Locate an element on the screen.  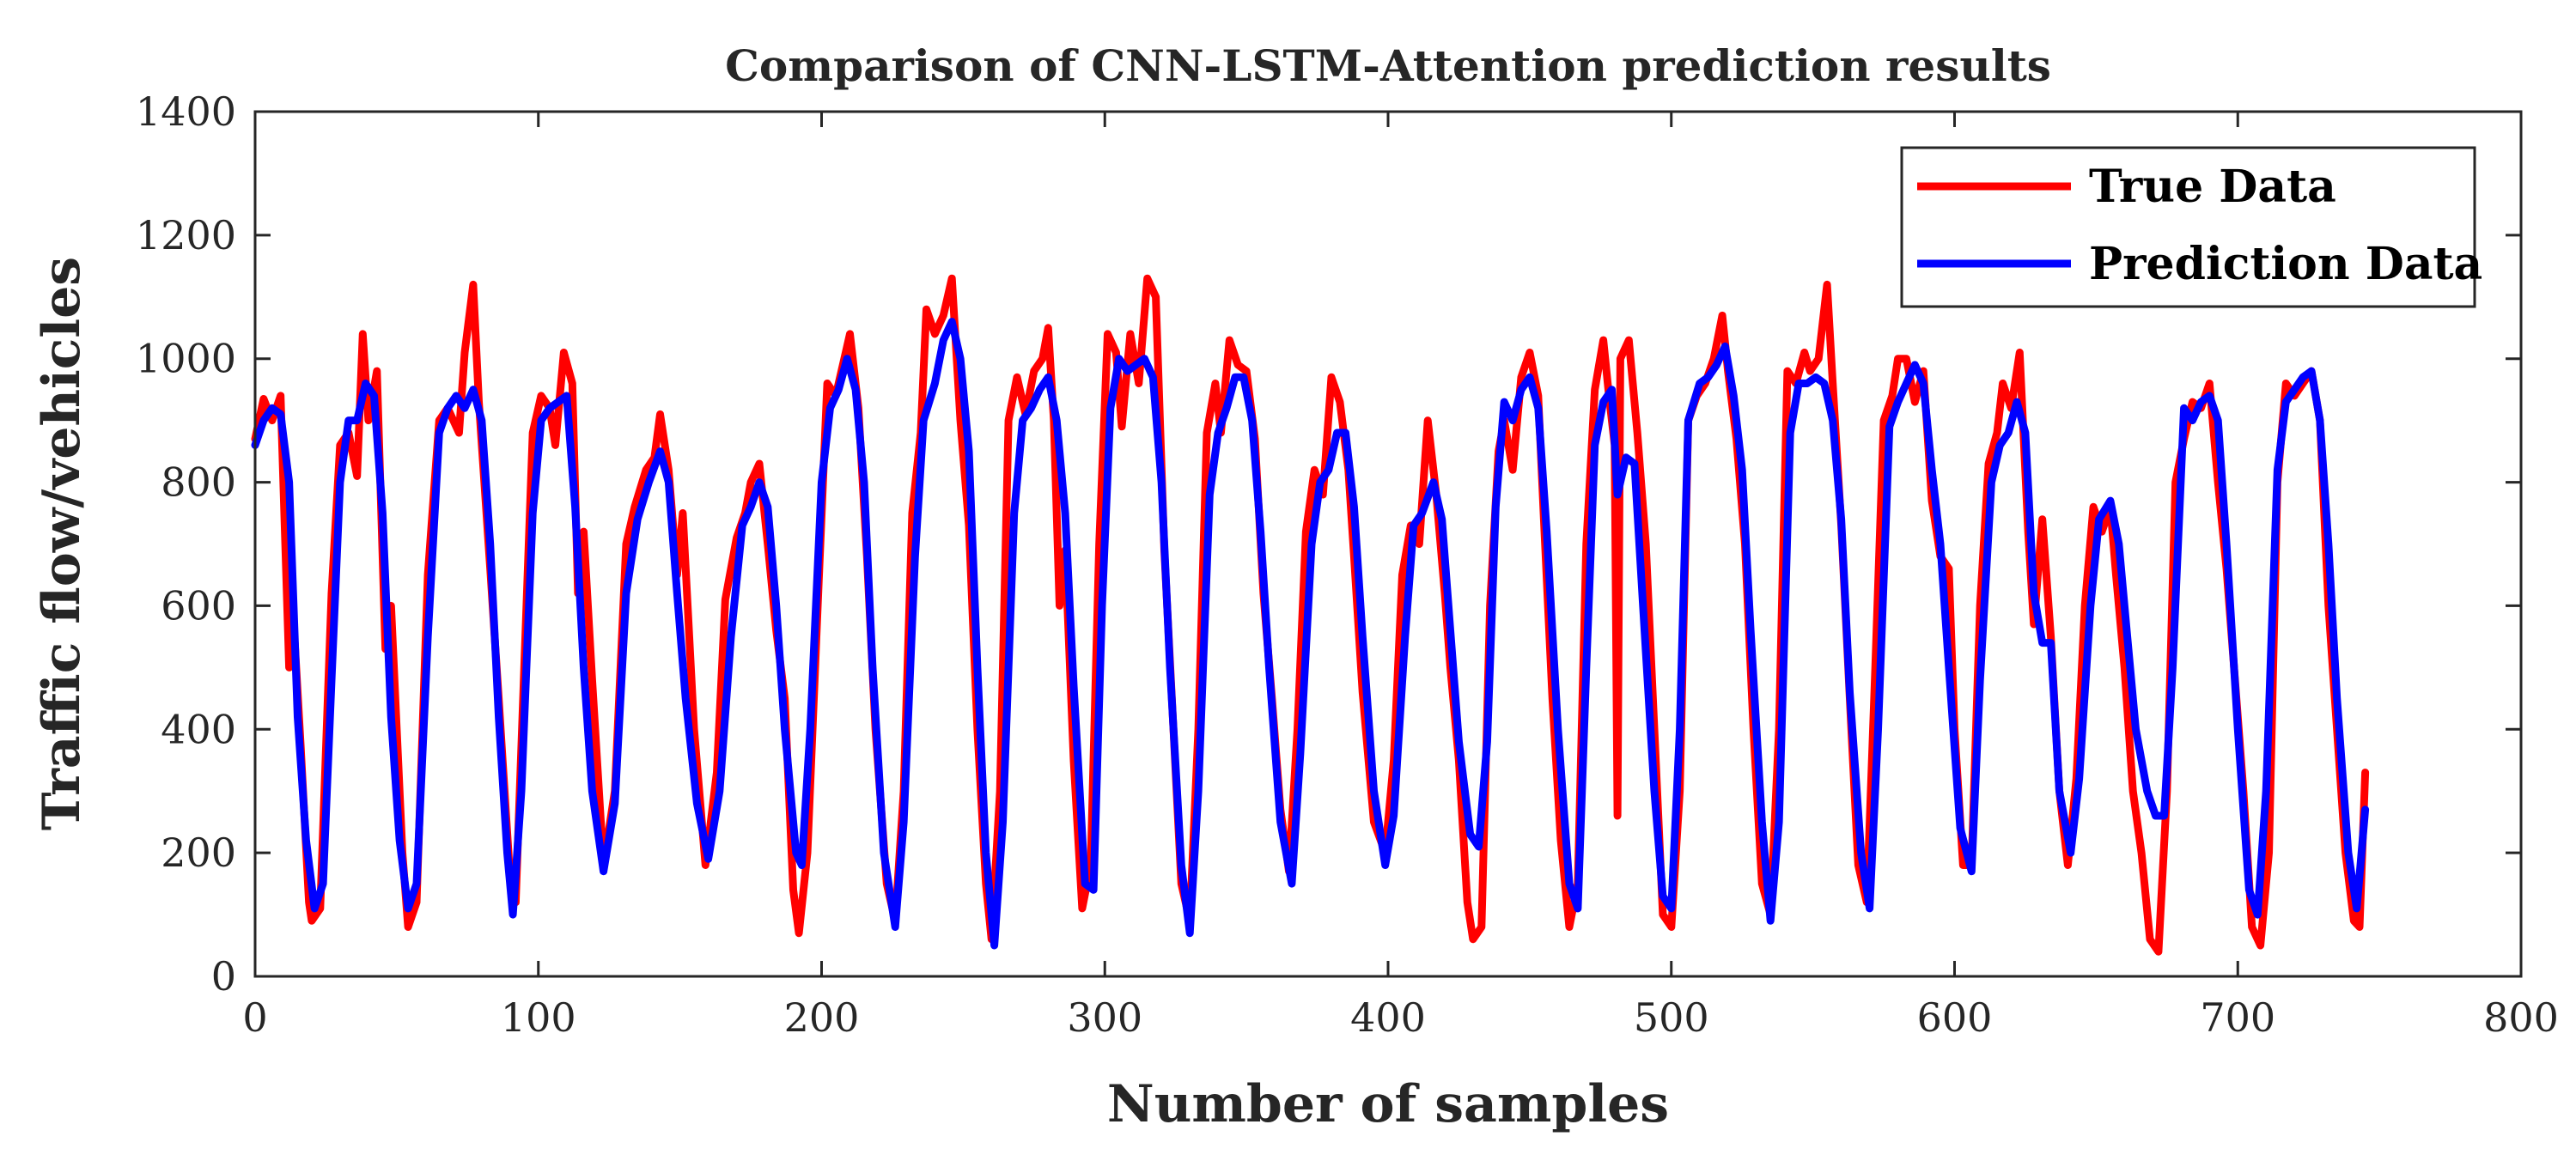
y-tick-label: 800 is located at coordinates (198, 482).